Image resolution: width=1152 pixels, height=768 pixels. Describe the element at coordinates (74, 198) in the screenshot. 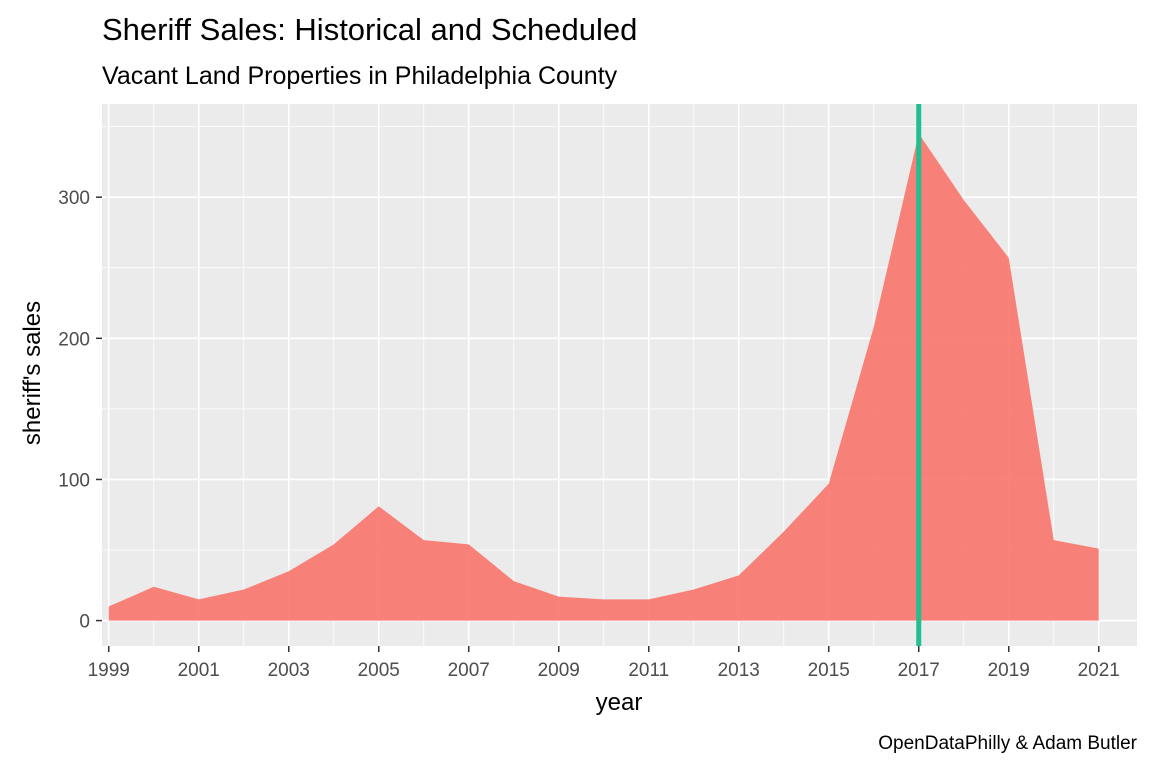

I see `y-tick-label: 300` at that location.